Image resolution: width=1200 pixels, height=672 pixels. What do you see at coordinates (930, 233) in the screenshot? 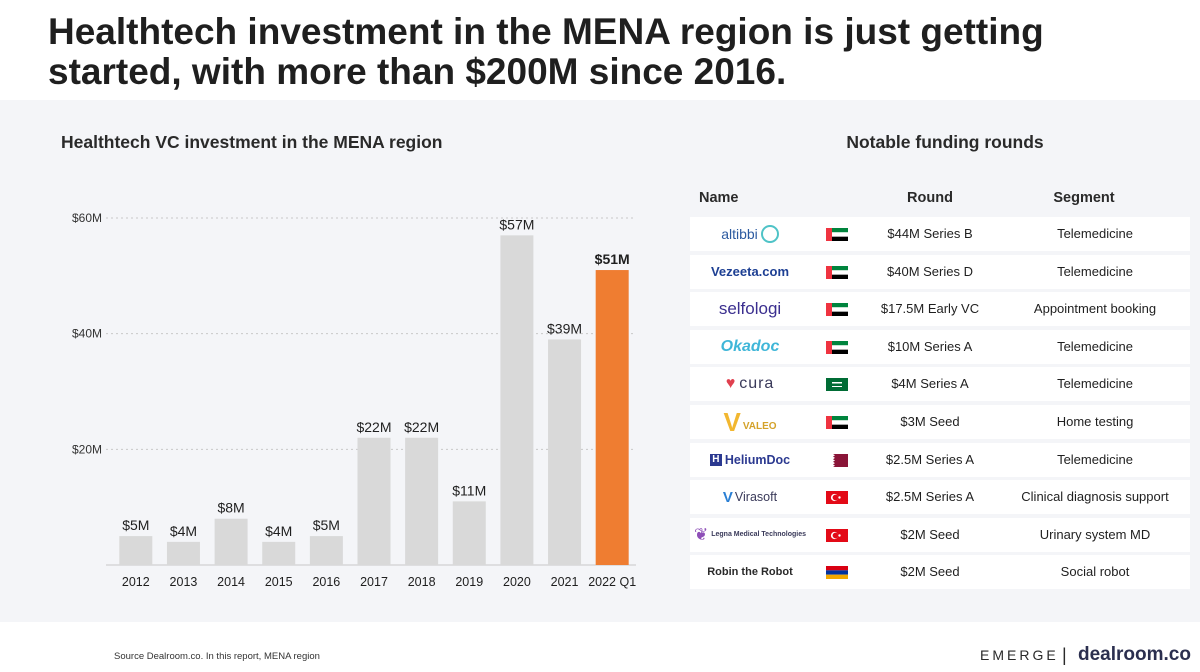
I see `round-value: $44M Series B` at bounding box center [930, 233].